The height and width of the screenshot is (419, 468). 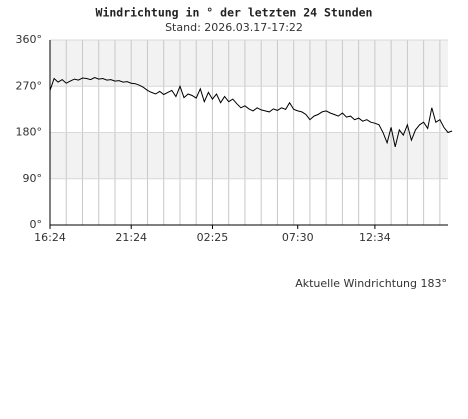 What do you see at coordinates (298, 237) in the screenshot?
I see `x-tick-label: 07:30` at bounding box center [298, 237].